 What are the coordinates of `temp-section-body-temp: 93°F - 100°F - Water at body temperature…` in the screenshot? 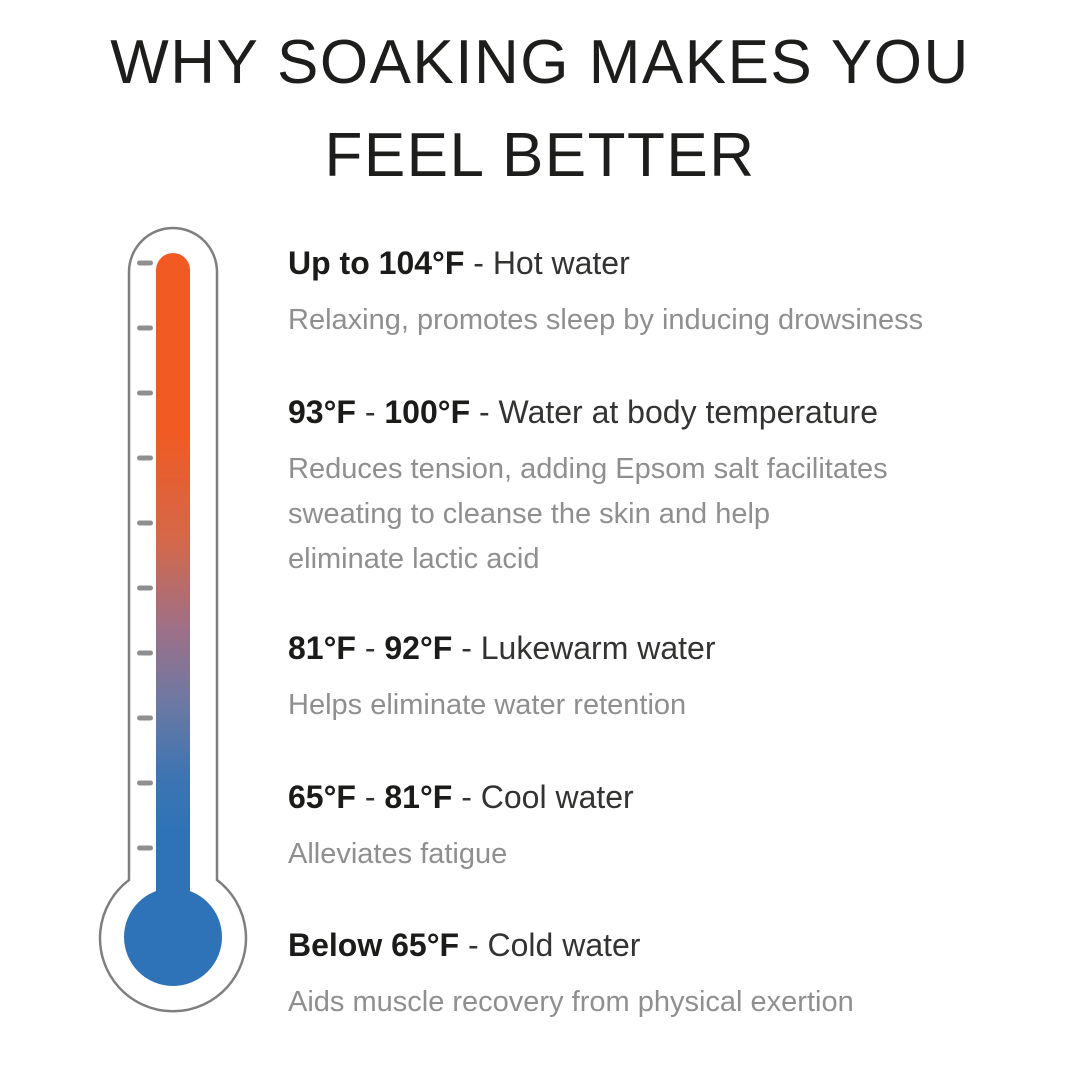 It's located at (658, 487).